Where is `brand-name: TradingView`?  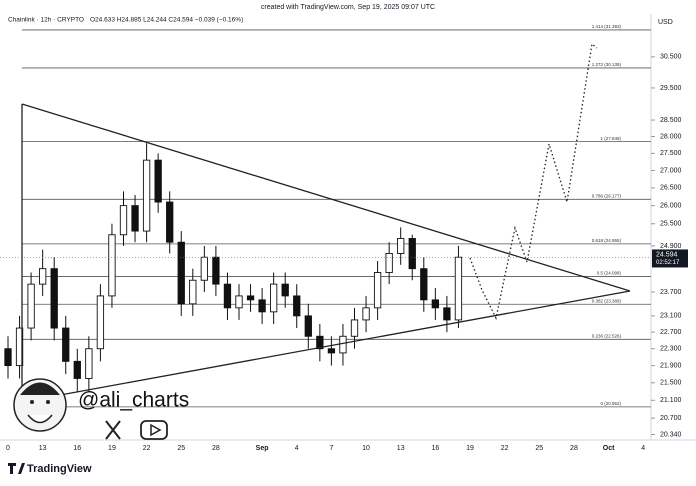 brand-name: TradingView is located at coordinates (59, 469).